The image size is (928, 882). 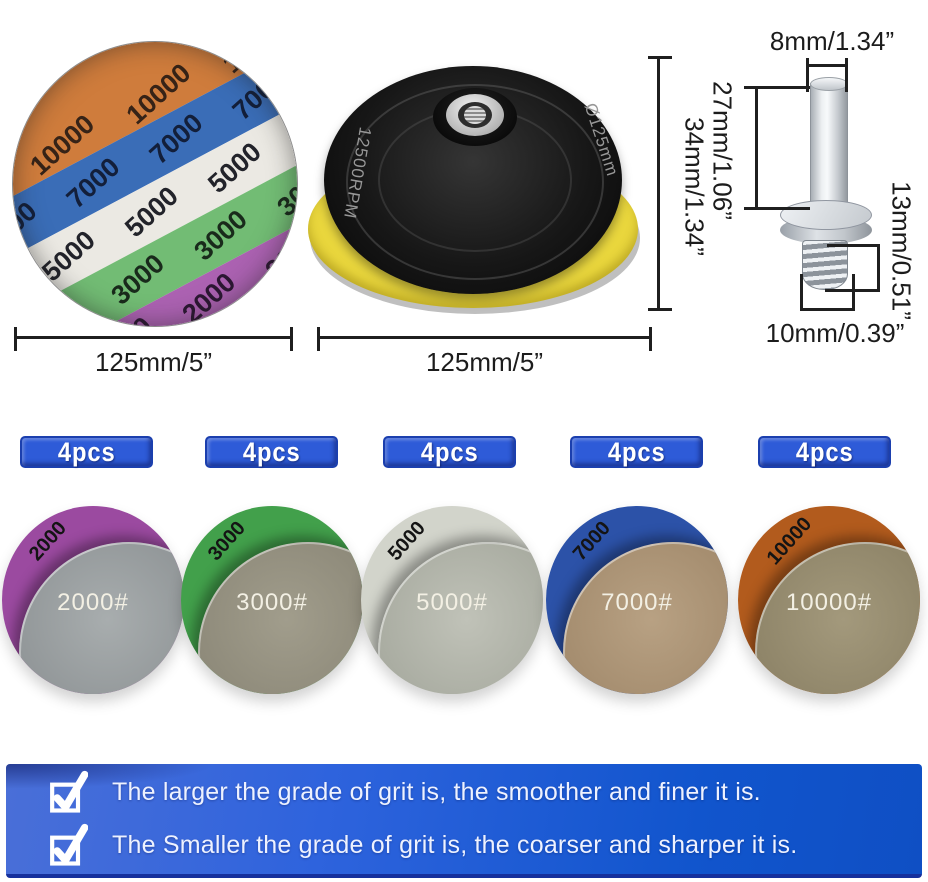 I want to click on curl-grit-text: 2000, so click(x=47, y=541).